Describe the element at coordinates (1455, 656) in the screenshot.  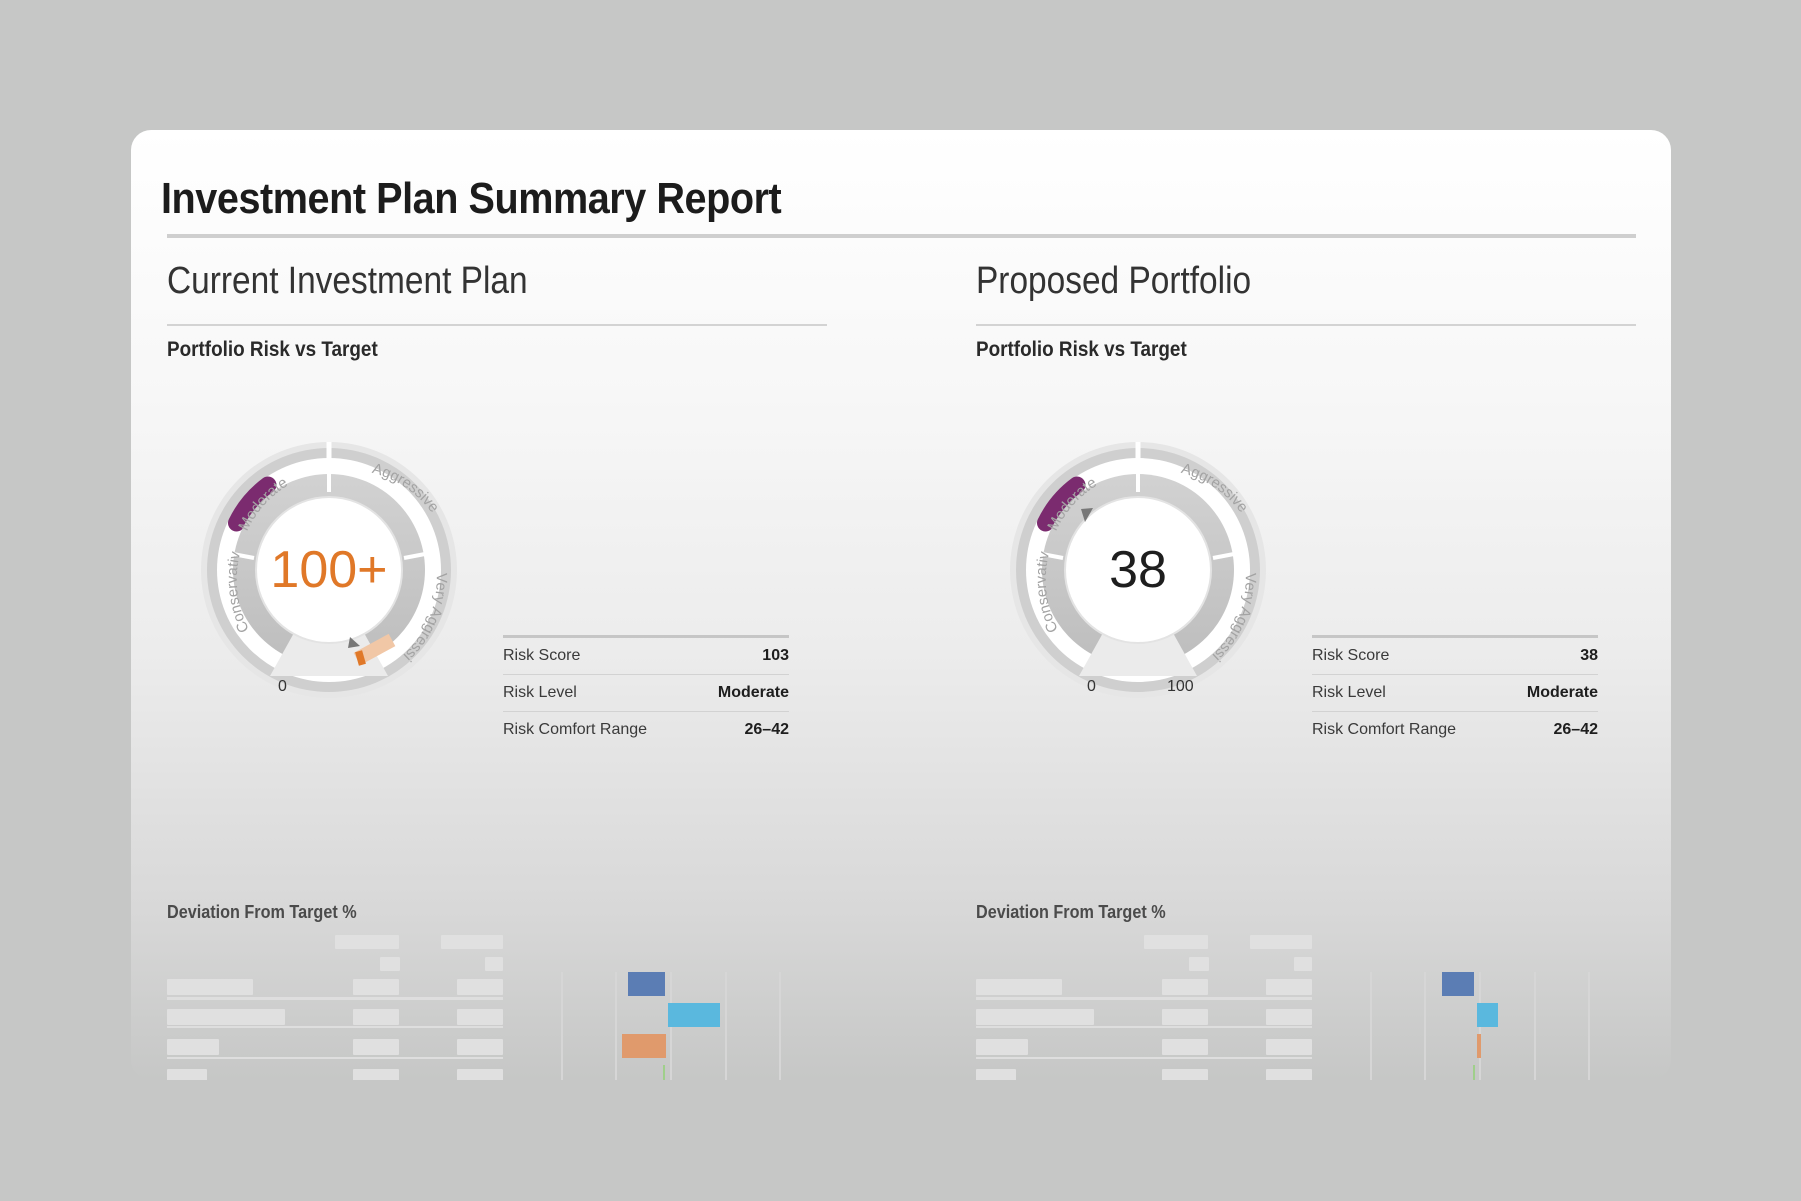
I see `metric-row-risk-score: Risk Score 38` at that location.